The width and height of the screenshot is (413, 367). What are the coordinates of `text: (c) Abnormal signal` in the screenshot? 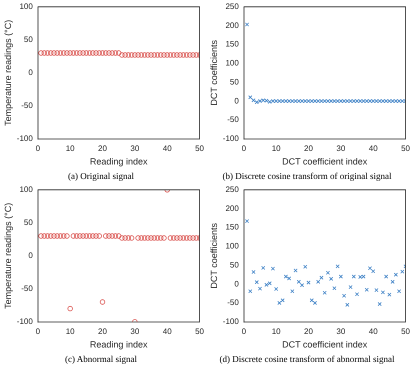 It's located at (101, 359).